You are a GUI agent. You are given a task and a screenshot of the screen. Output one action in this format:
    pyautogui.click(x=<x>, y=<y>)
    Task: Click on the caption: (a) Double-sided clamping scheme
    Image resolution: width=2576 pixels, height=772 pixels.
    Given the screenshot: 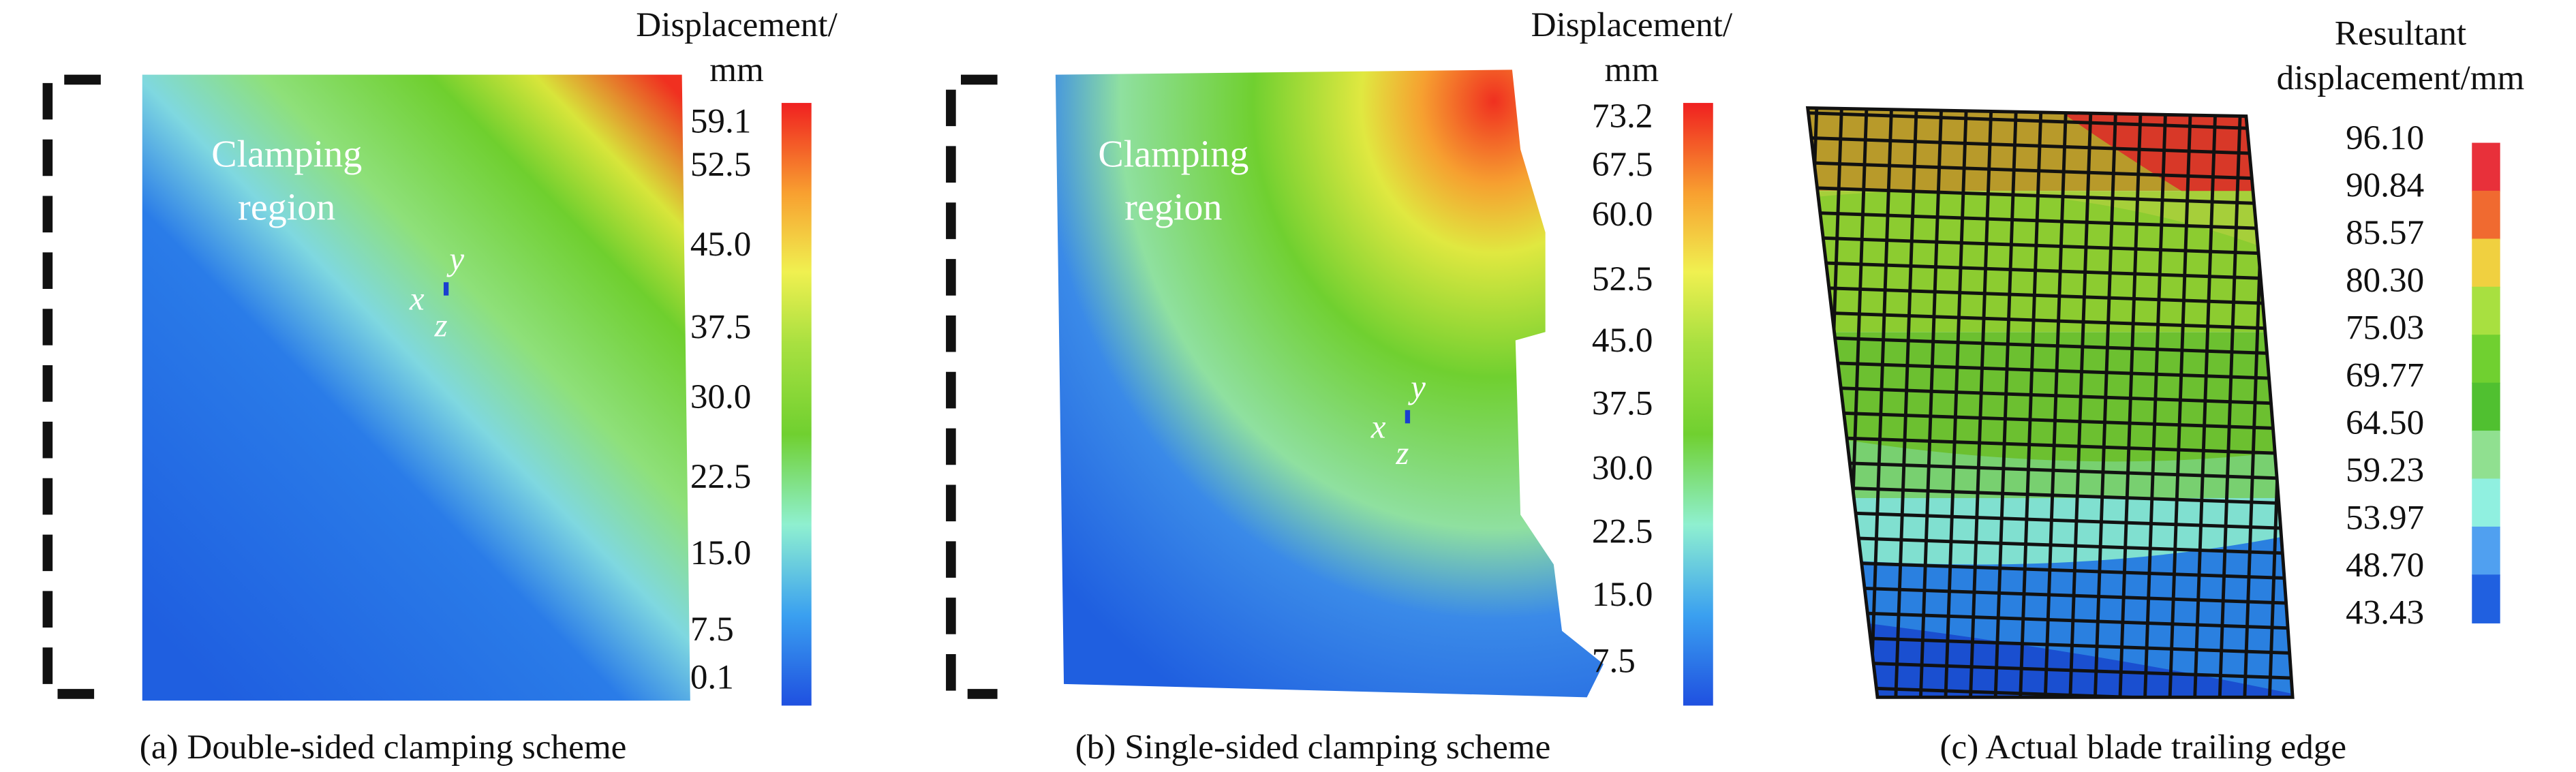 What is the action you would take?
    pyautogui.click(x=384, y=747)
    